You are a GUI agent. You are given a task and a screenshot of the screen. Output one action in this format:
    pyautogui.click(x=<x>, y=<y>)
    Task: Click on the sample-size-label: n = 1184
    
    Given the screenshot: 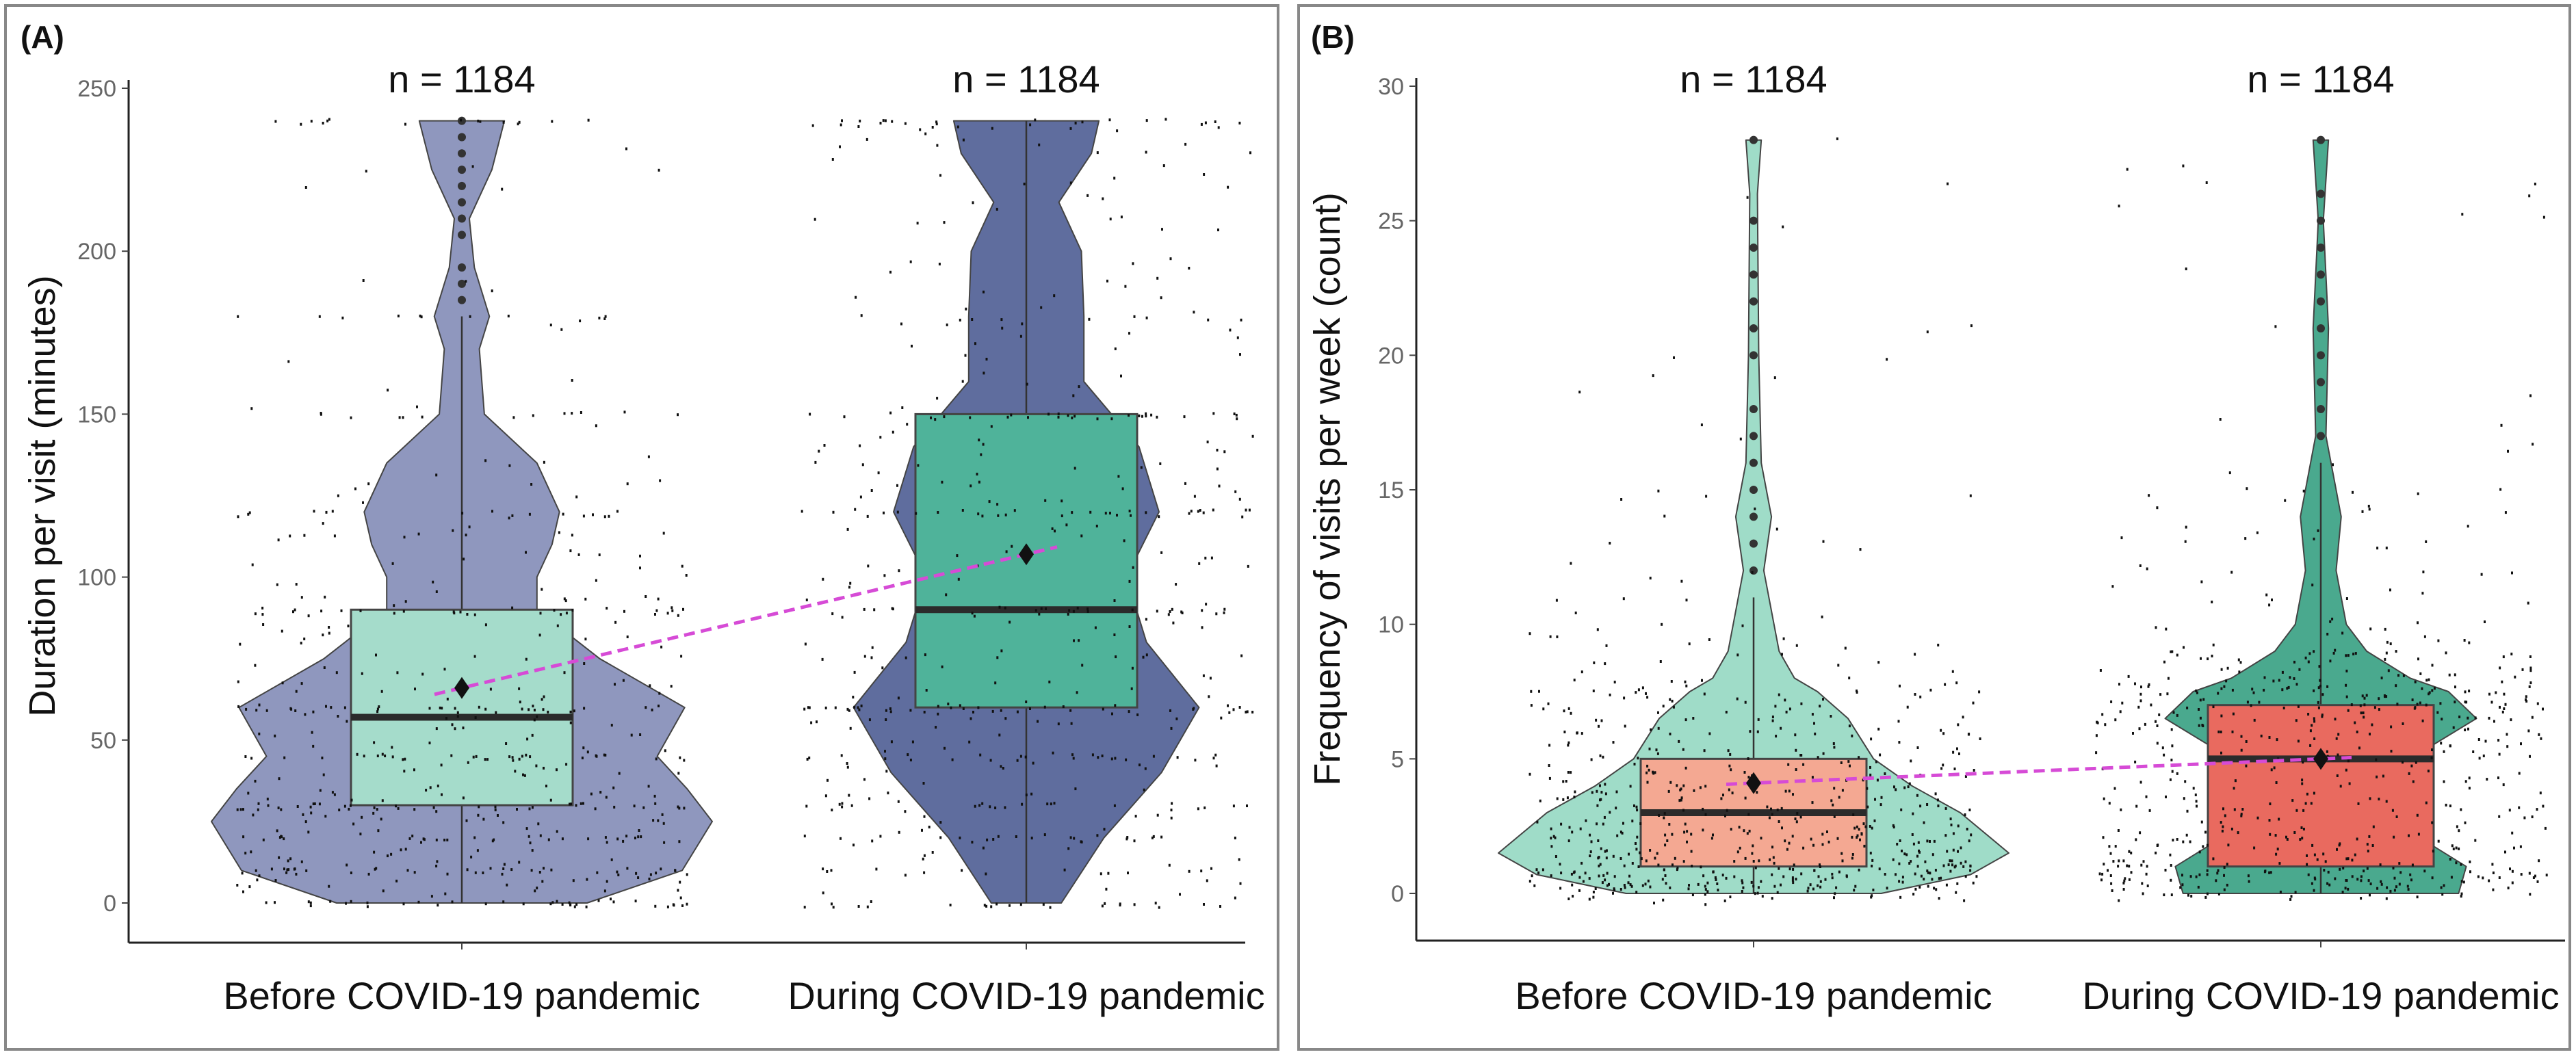 What is the action you would take?
    pyautogui.click(x=1026, y=79)
    